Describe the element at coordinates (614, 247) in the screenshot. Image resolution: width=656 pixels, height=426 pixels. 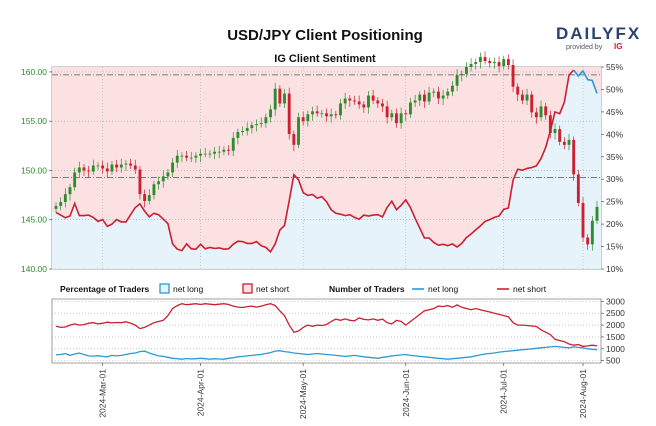
I see `percent-tick-label: 15%` at that location.